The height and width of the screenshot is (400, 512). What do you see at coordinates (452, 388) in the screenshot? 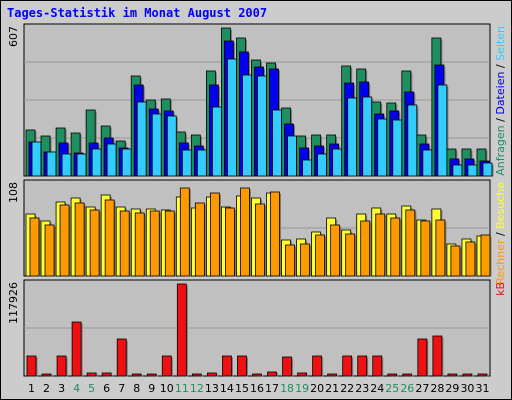
I see `x-tick-label-29: 29` at bounding box center [452, 388].